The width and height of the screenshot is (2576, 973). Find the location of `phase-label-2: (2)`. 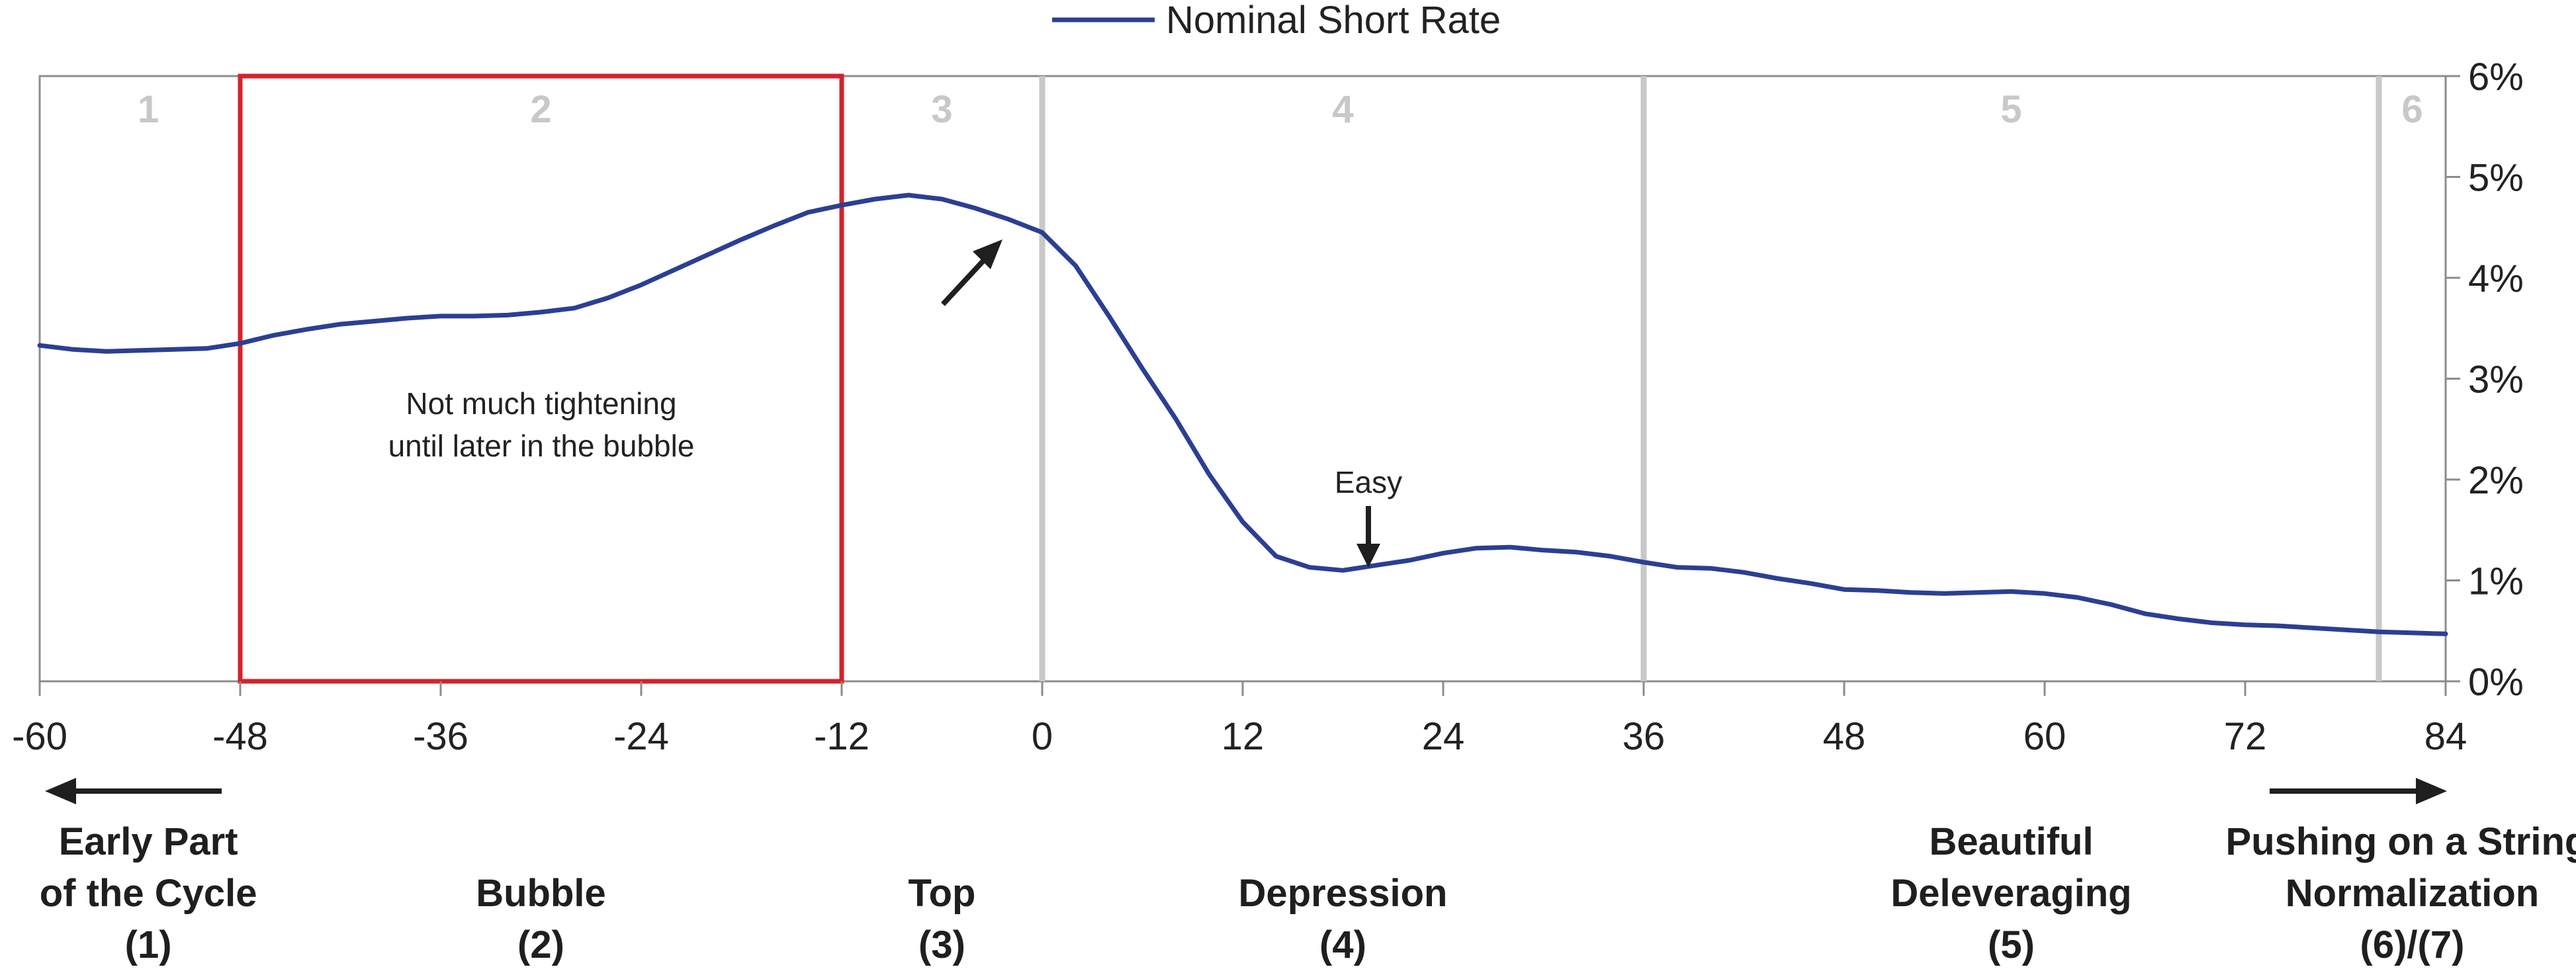

phase-label-2: (2) is located at coordinates (540, 944).